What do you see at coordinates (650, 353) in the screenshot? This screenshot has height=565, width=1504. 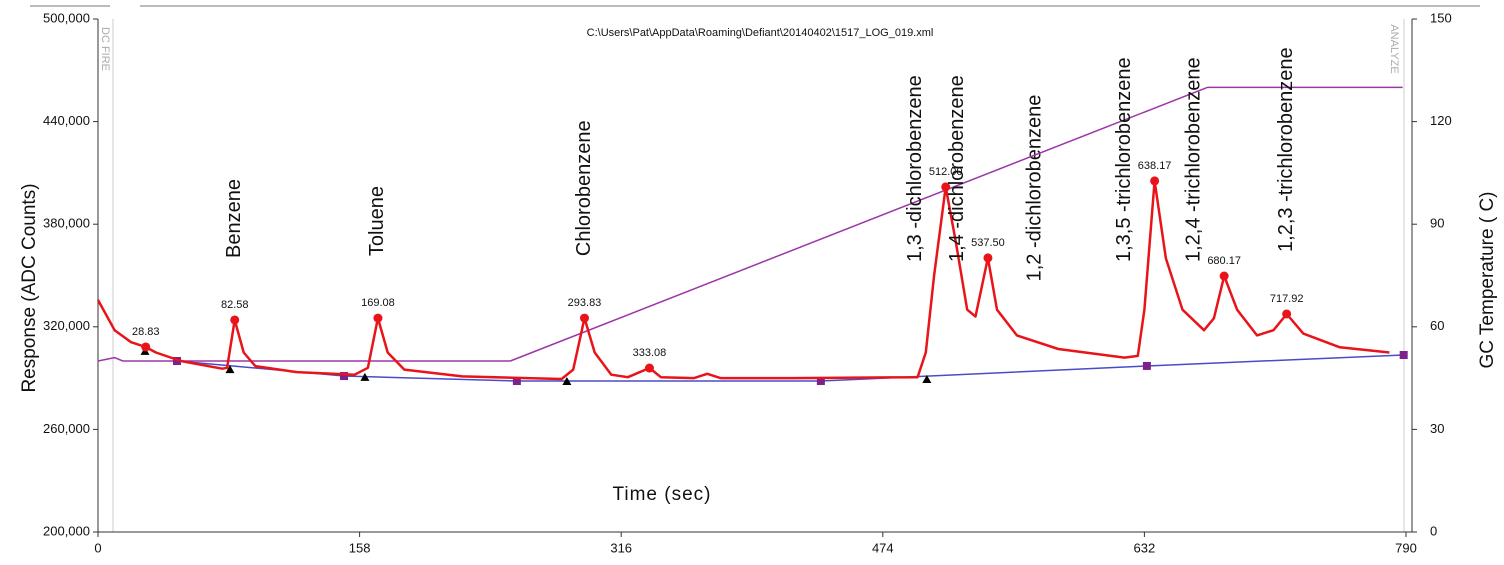 I see `peak-time-label: 333.08` at bounding box center [650, 353].